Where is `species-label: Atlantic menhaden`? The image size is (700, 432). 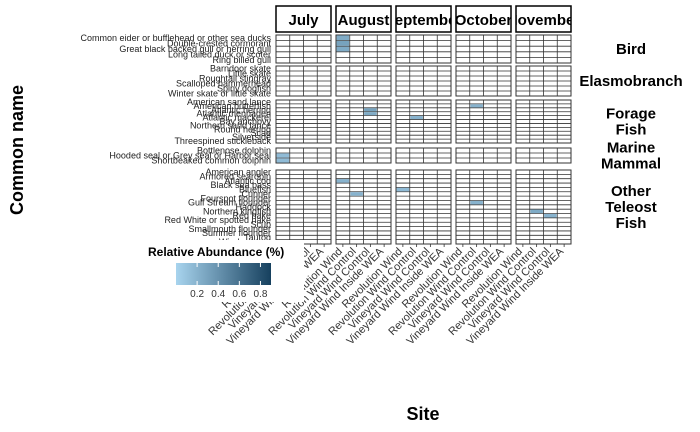
species-label: Atlantic menhaden is located at coordinates (233, 114).